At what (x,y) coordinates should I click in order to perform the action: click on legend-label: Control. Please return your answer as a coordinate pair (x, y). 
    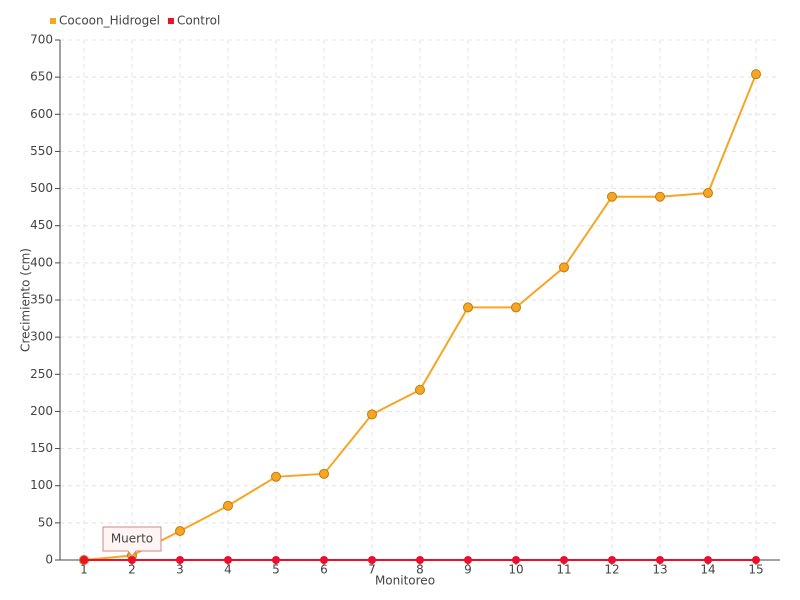
    Looking at the image, I should click on (198, 21).